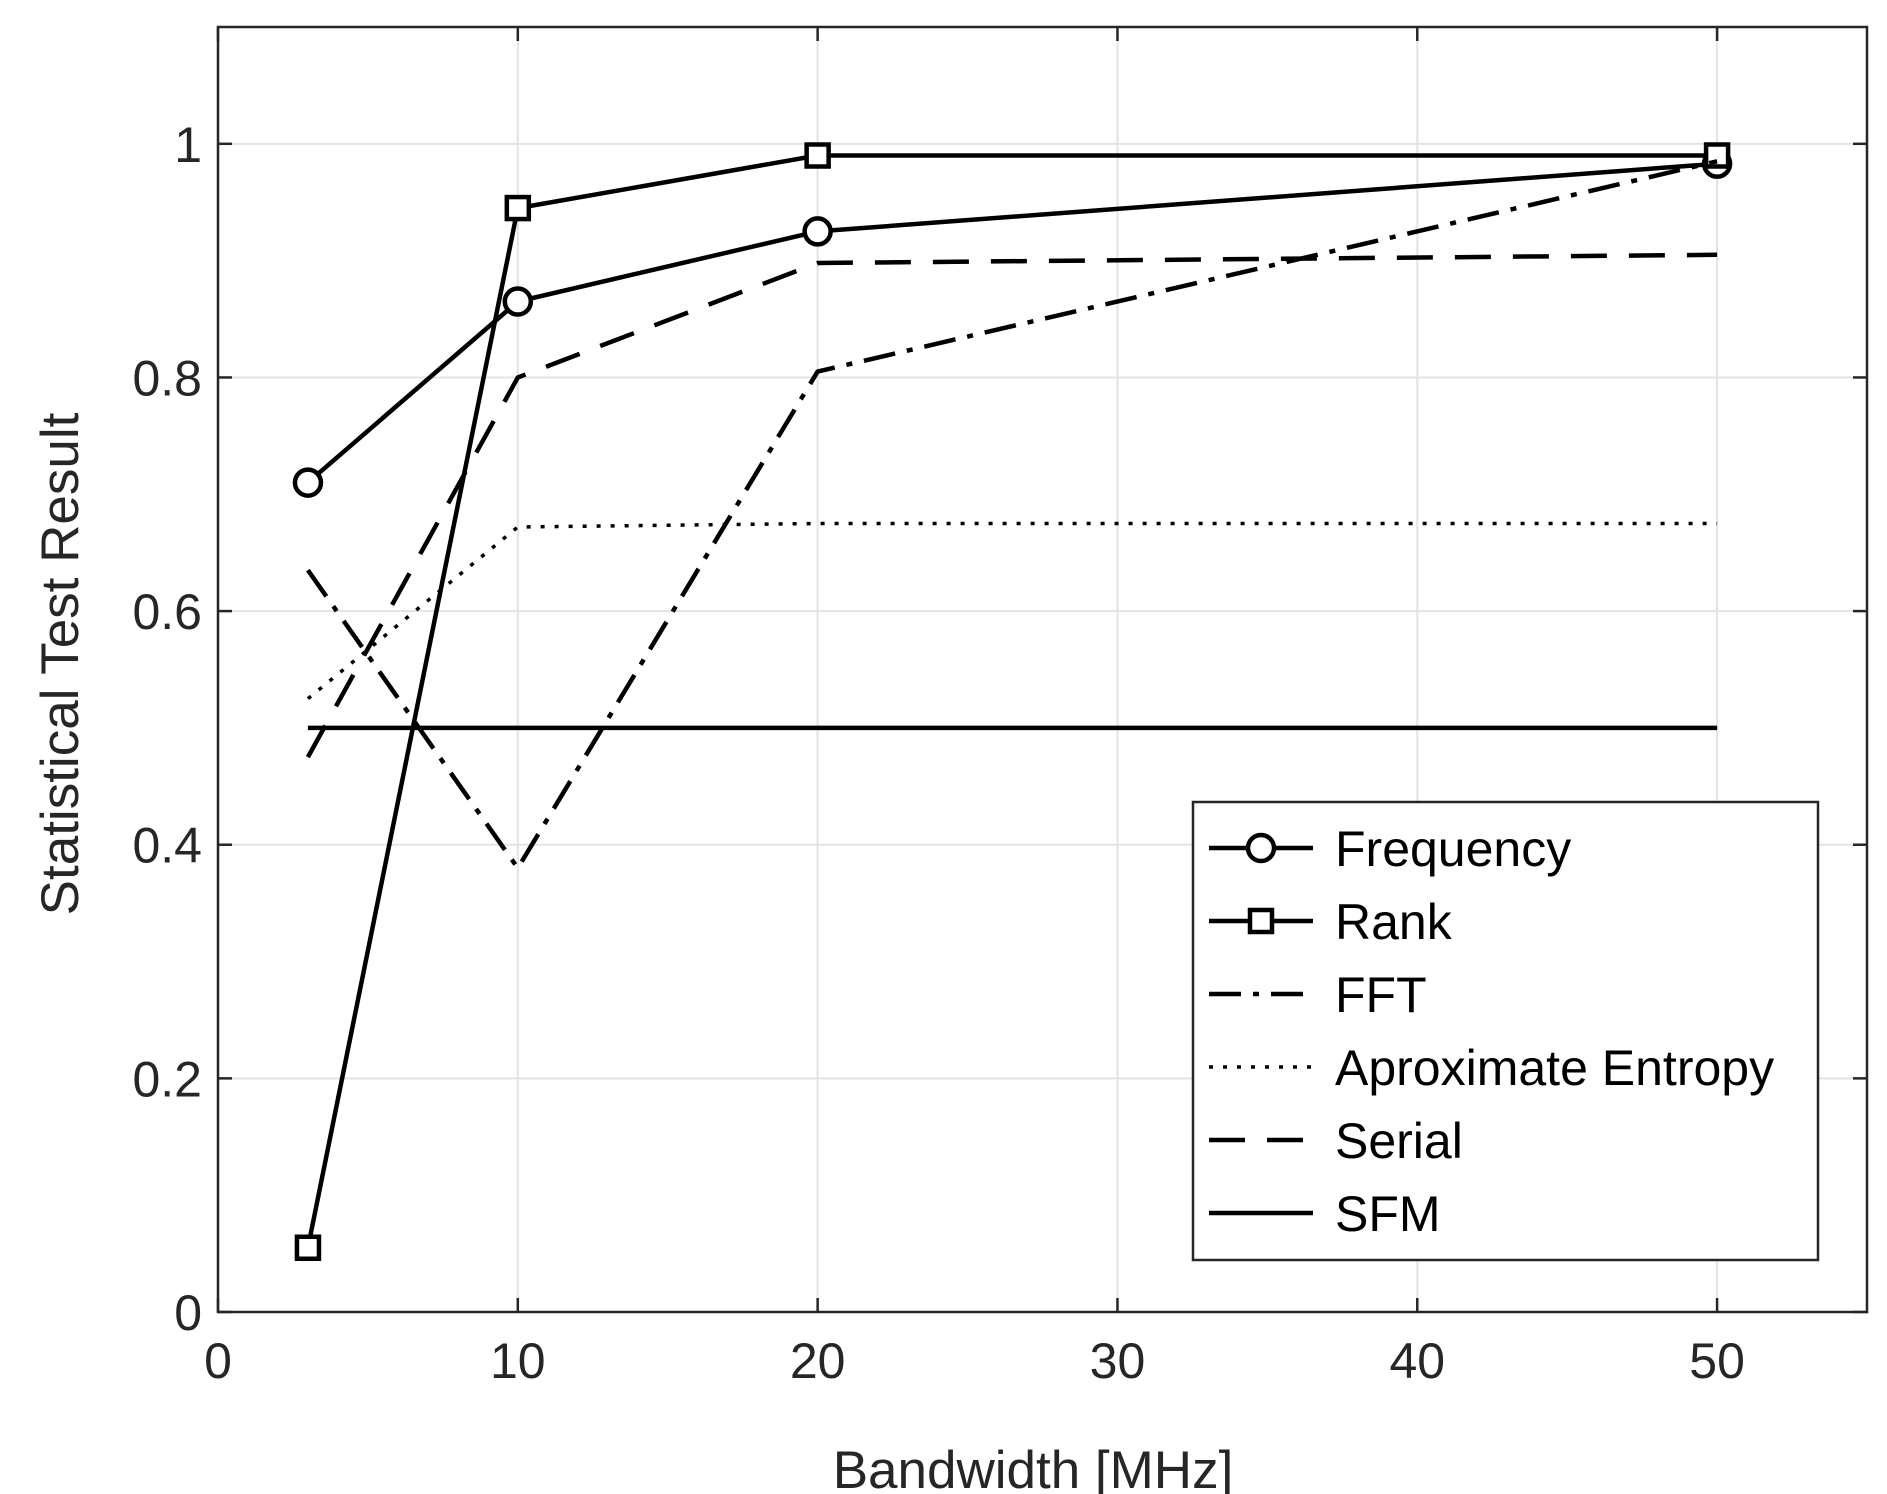 The image size is (1887, 1494). What do you see at coordinates (1325, 1214) in the screenshot?
I see `legend-item: SFM` at bounding box center [1325, 1214].